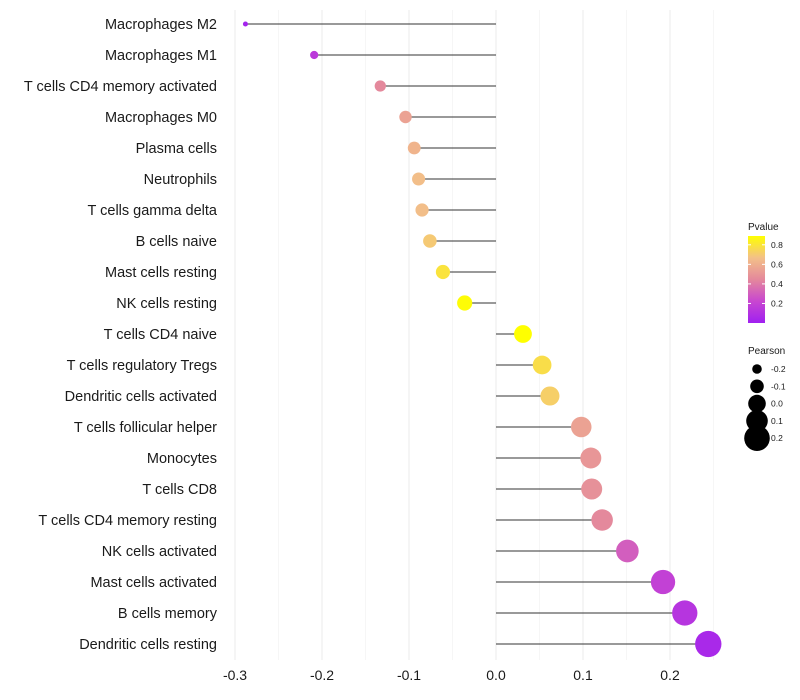 This screenshot has height=700, width=800. What do you see at coordinates (161, 118) in the screenshot?
I see `category-label: Macrophages M0` at bounding box center [161, 118].